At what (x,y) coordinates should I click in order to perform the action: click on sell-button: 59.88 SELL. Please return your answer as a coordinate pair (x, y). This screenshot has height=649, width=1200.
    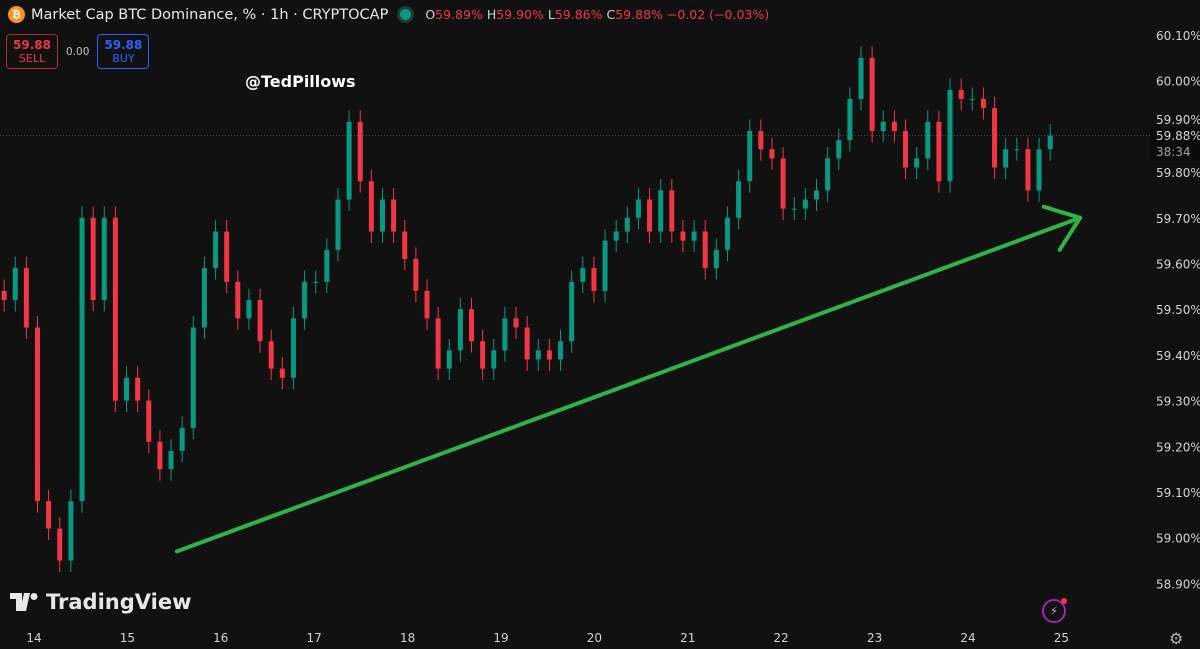
    Looking at the image, I should click on (32, 51).